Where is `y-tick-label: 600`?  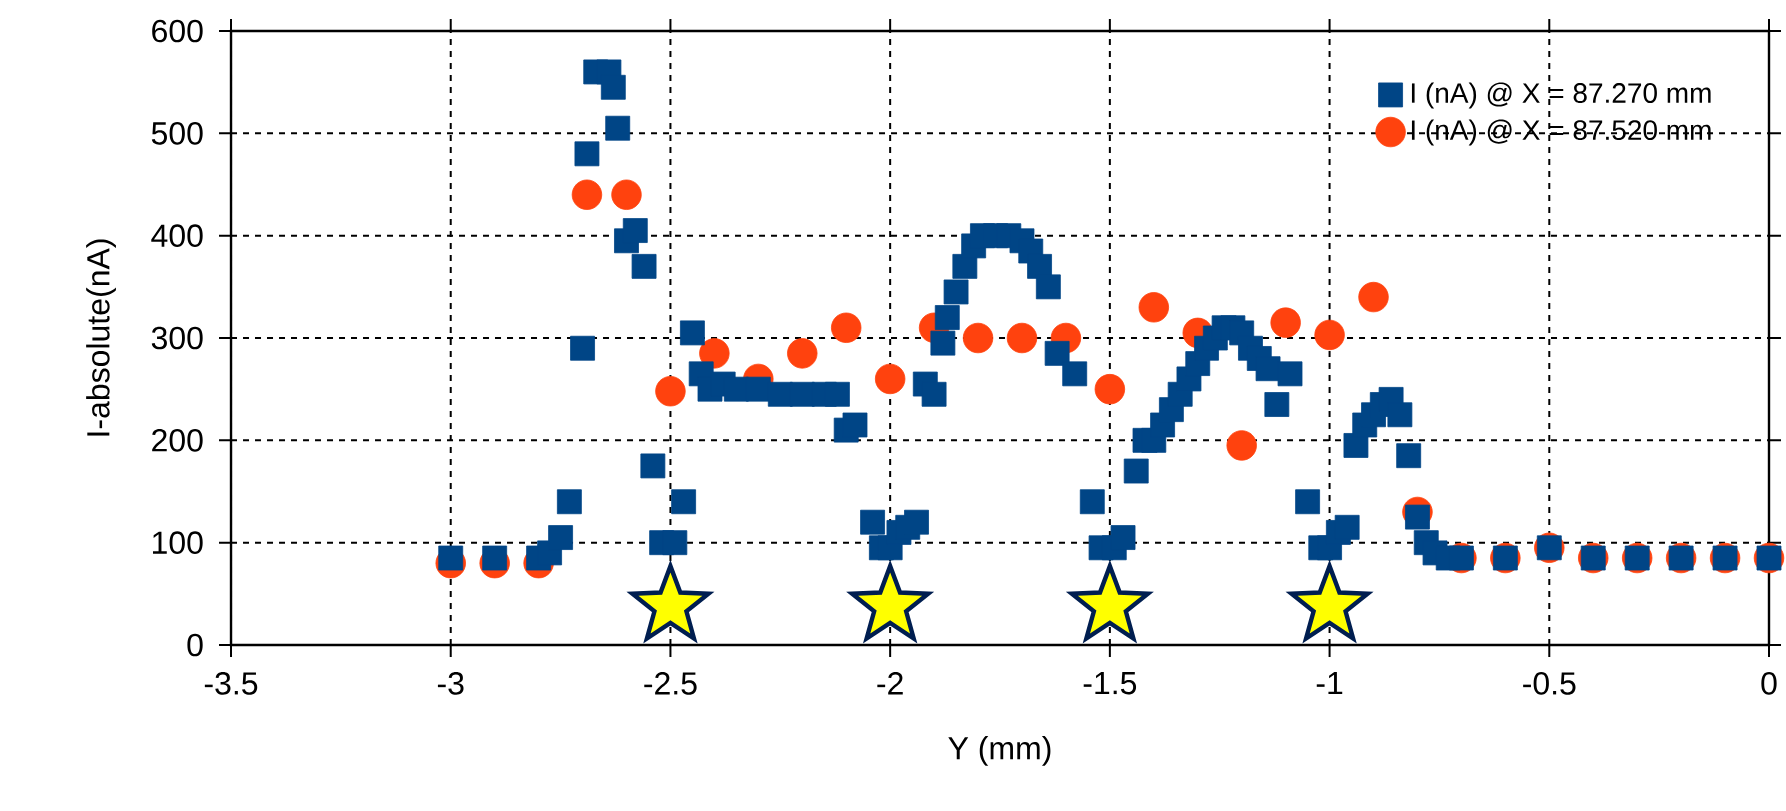 y-tick-label: 600 is located at coordinates (177, 31).